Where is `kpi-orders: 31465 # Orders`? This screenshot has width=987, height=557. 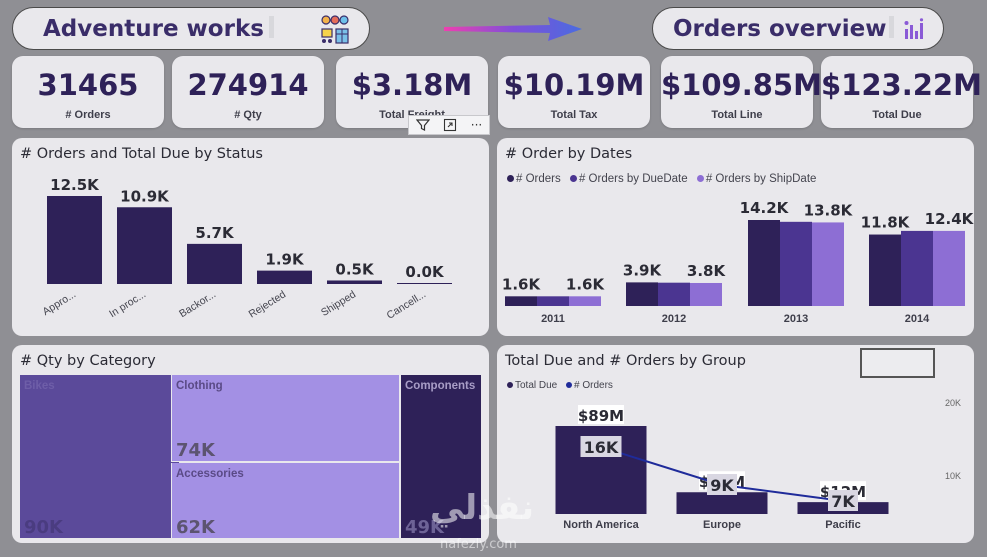 kpi-orders: 31465 # Orders is located at coordinates (88, 92).